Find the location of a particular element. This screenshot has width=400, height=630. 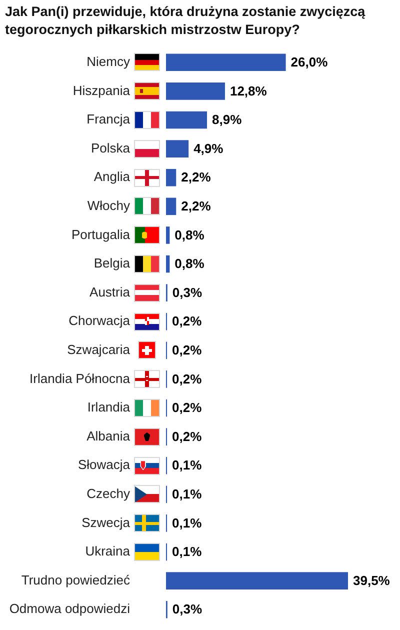

y-tick-label: Czechy is located at coordinates (108, 493).